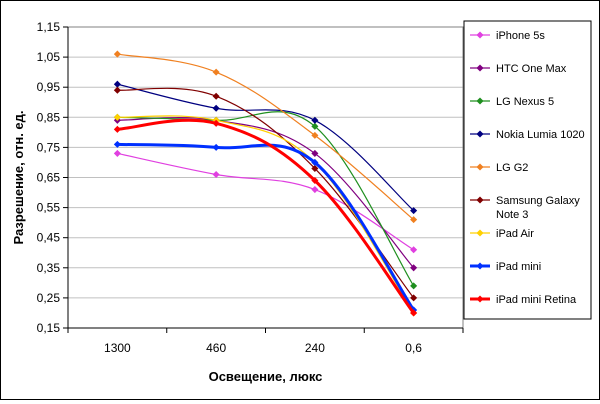 The height and width of the screenshot is (404, 600). I want to click on legend-label: iPad Air, so click(515, 234).